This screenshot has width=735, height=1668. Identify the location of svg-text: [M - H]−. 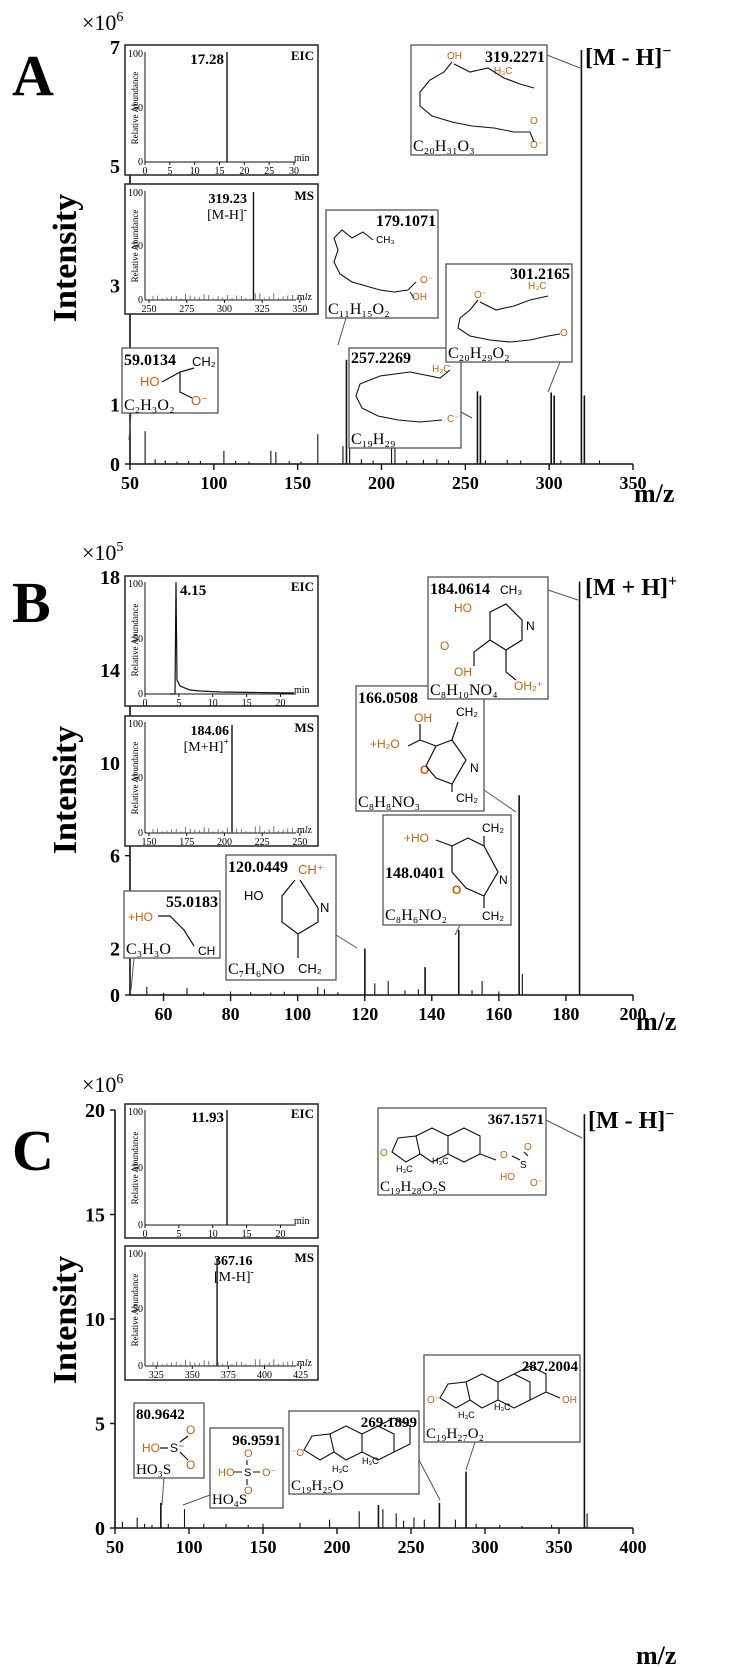
(631, 1120).